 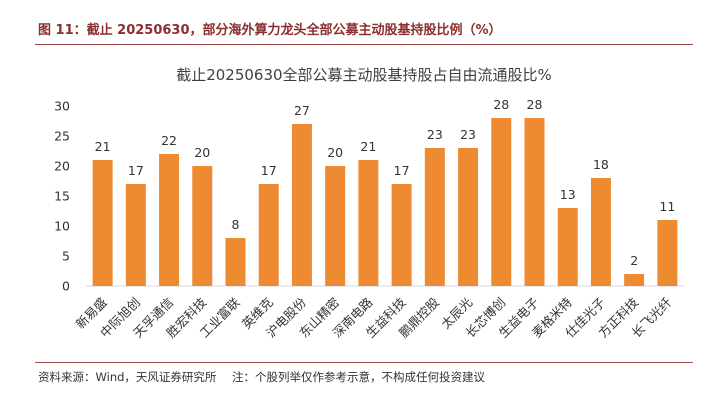 I want to click on source-note: 资料来源：Wind，天风证券研究所, so click(x=127, y=377).